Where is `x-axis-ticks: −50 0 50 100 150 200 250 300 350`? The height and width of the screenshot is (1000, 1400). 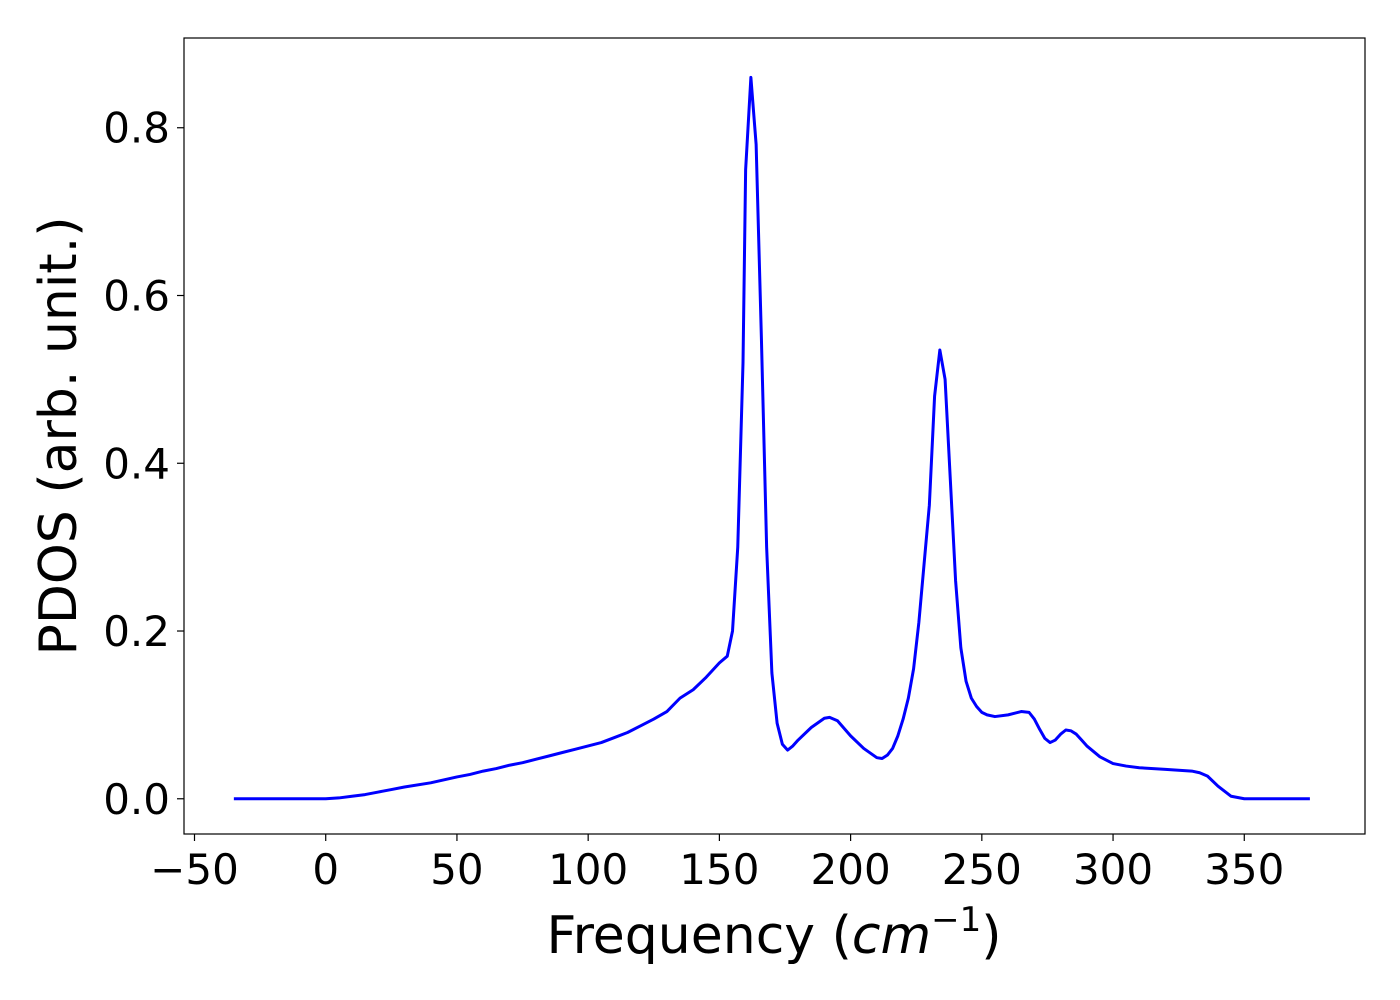
x-axis-ticks: −50 0 50 100 150 200 250 300 350 is located at coordinates (717, 864).